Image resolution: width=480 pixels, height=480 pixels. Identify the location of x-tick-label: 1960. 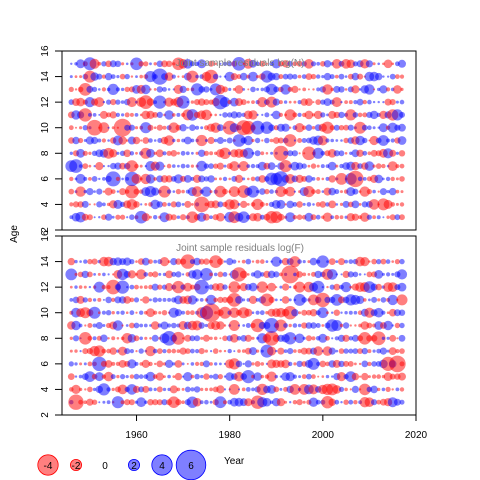
(136, 435).